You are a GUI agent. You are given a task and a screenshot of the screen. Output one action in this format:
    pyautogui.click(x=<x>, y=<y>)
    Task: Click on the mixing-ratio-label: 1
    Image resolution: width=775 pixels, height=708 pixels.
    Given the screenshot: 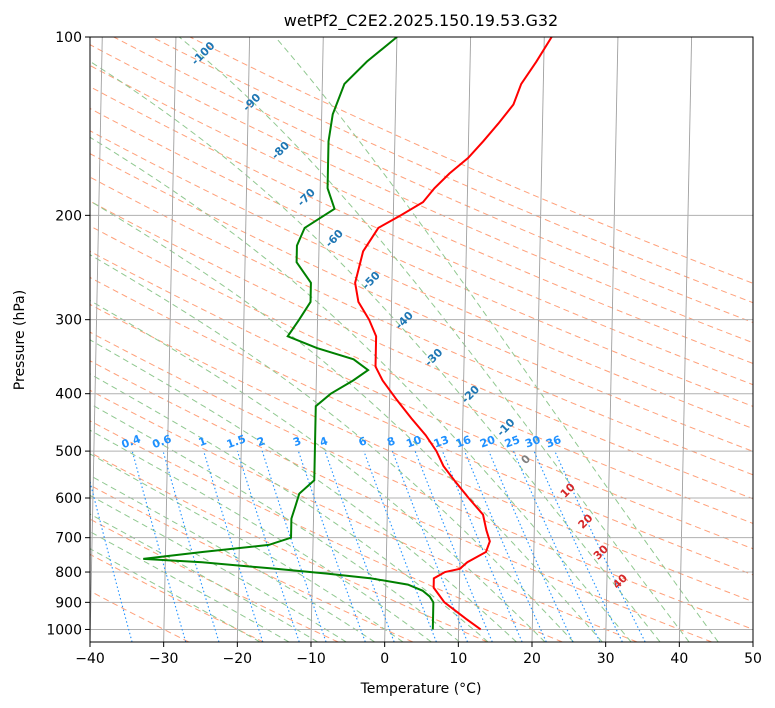 What is the action you would take?
    pyautogui.click(x=203, y=441)
    